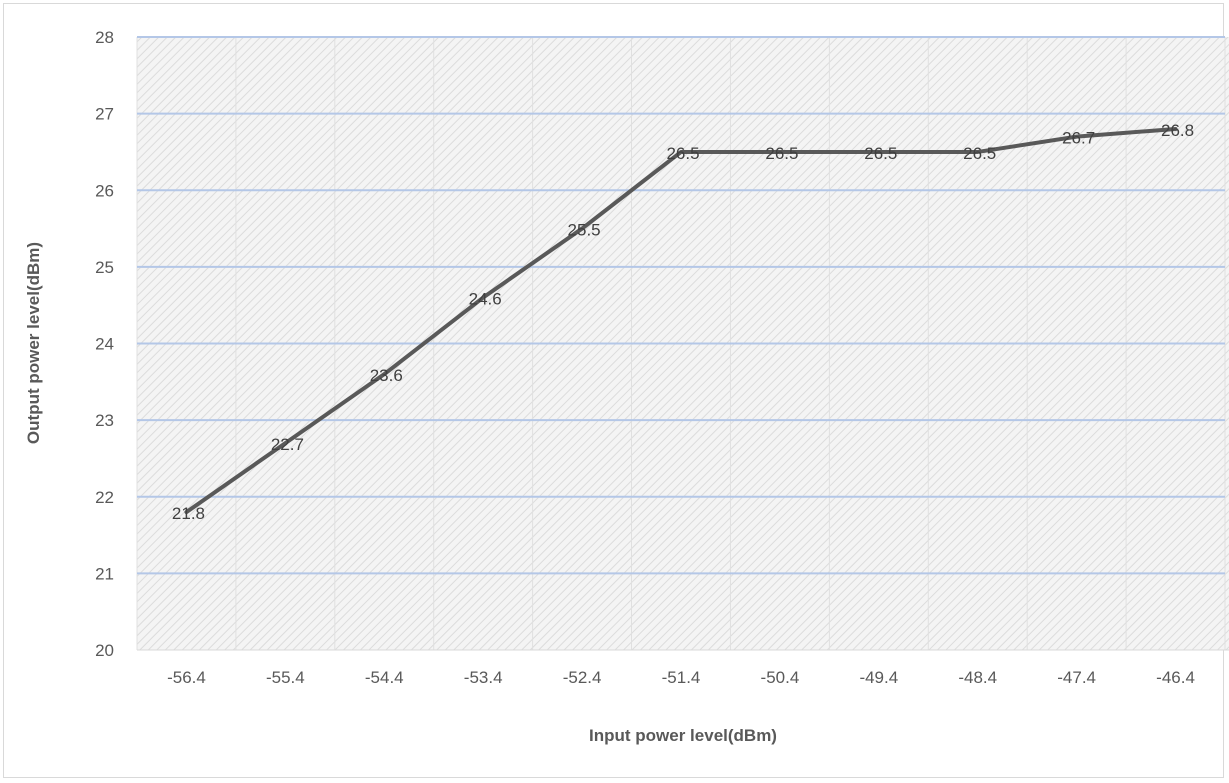 Image resolution: width=1229 pixels, height=783 pixels. Describe the element at coordinates (287, 444) in the screenshot. I see `data-label: 22.7` at that location.